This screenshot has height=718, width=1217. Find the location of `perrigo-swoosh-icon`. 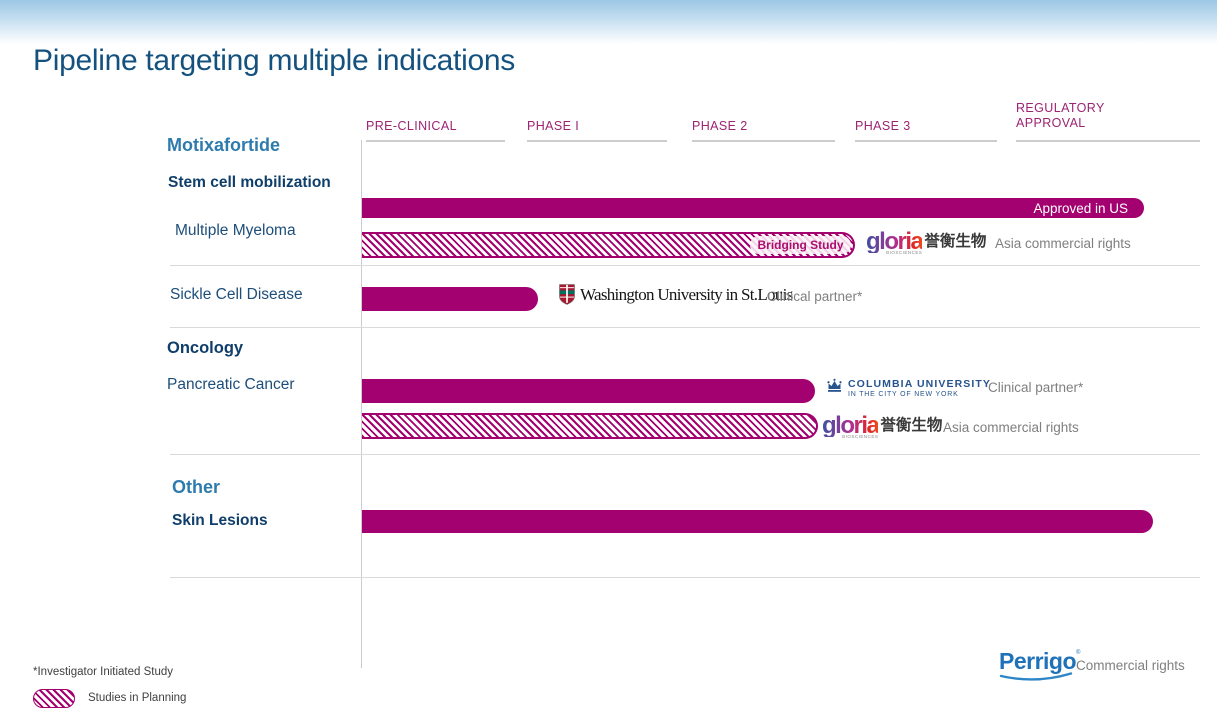

perrigo-swoosh-icon is located at coordinates (1036, 676).